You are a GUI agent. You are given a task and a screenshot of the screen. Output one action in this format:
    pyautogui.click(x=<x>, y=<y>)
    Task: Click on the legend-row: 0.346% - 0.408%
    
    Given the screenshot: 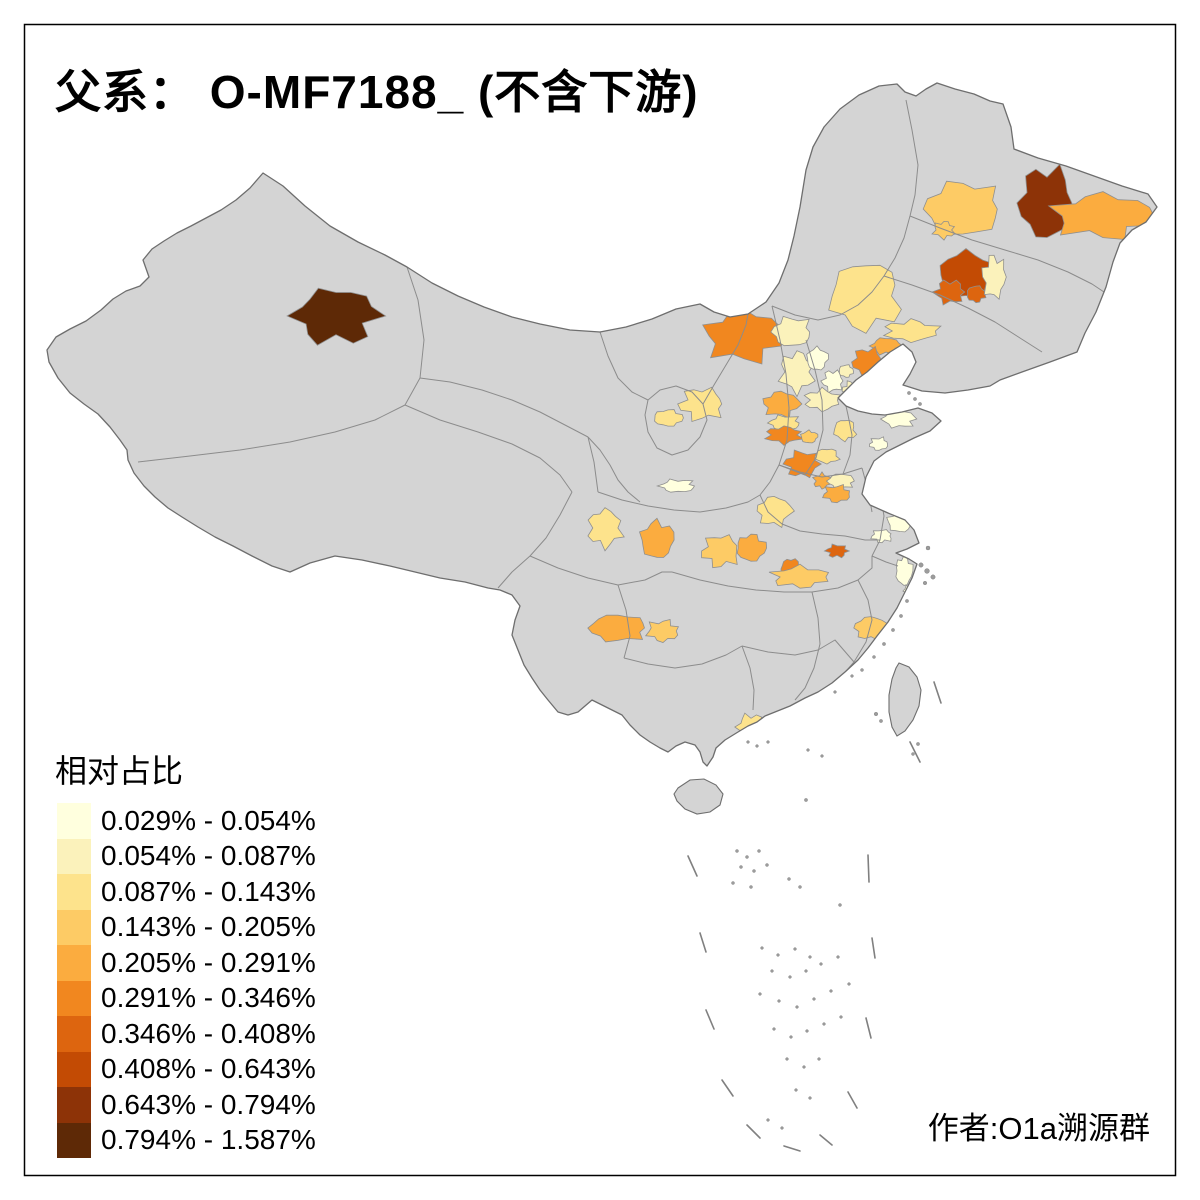 What is the action you would take?
    pyautogui.click(x=186, y=1034)
    